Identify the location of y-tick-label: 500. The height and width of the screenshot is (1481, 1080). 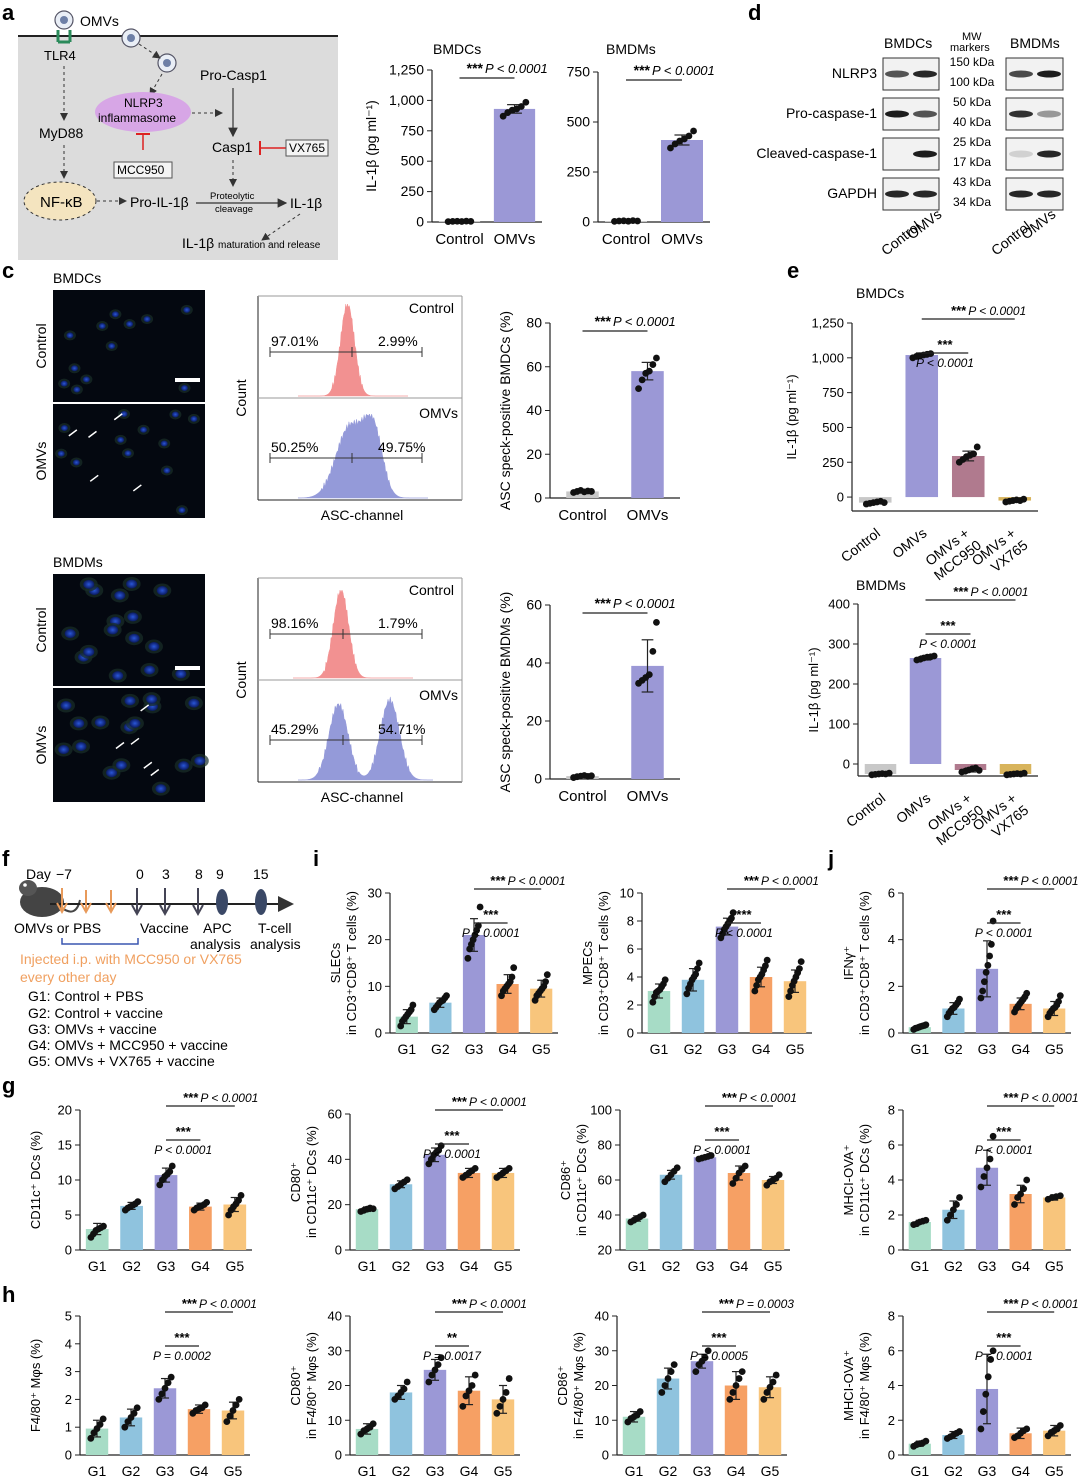
(413, 161).